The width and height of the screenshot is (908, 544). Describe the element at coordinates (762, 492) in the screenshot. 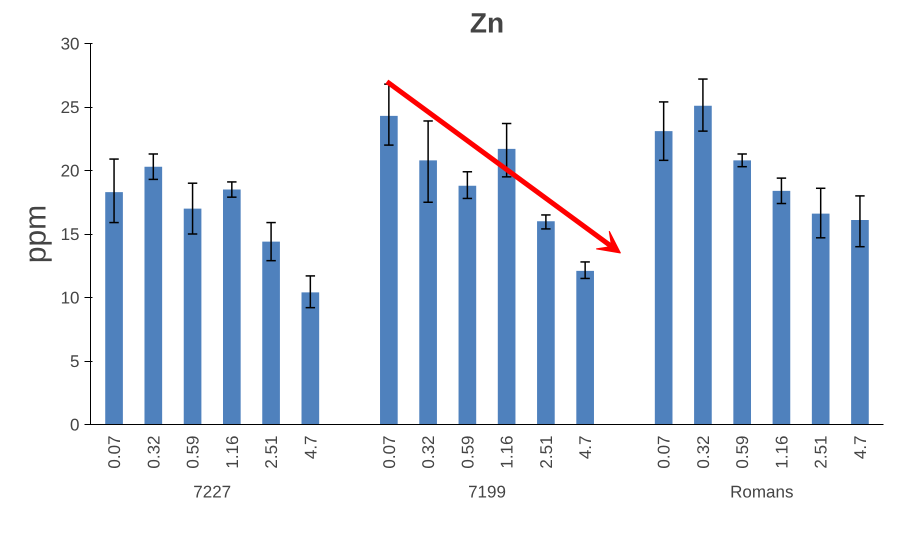

I see `text: Romans` at that location.